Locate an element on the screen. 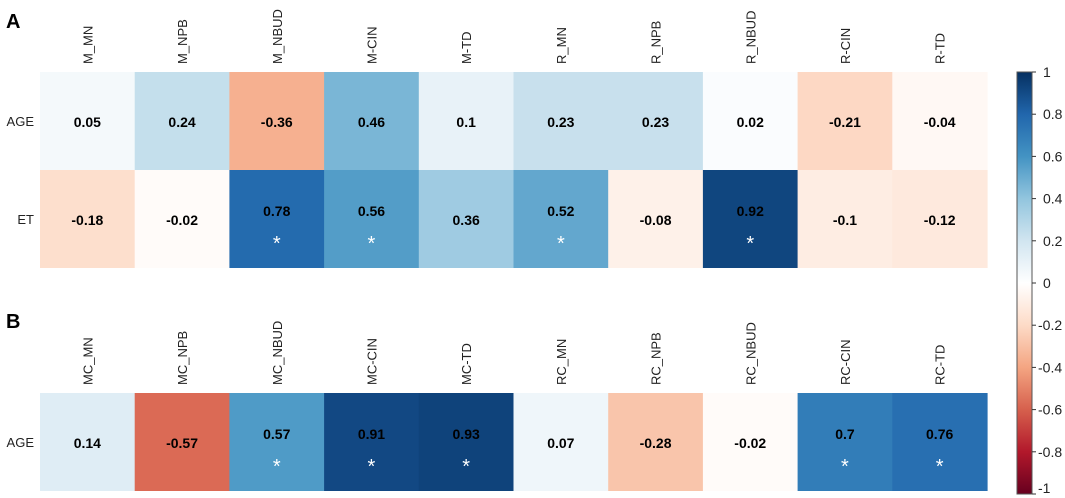 The image size is (1065, 498). cell-value: -0.57 is located at coordinates (182, 443).